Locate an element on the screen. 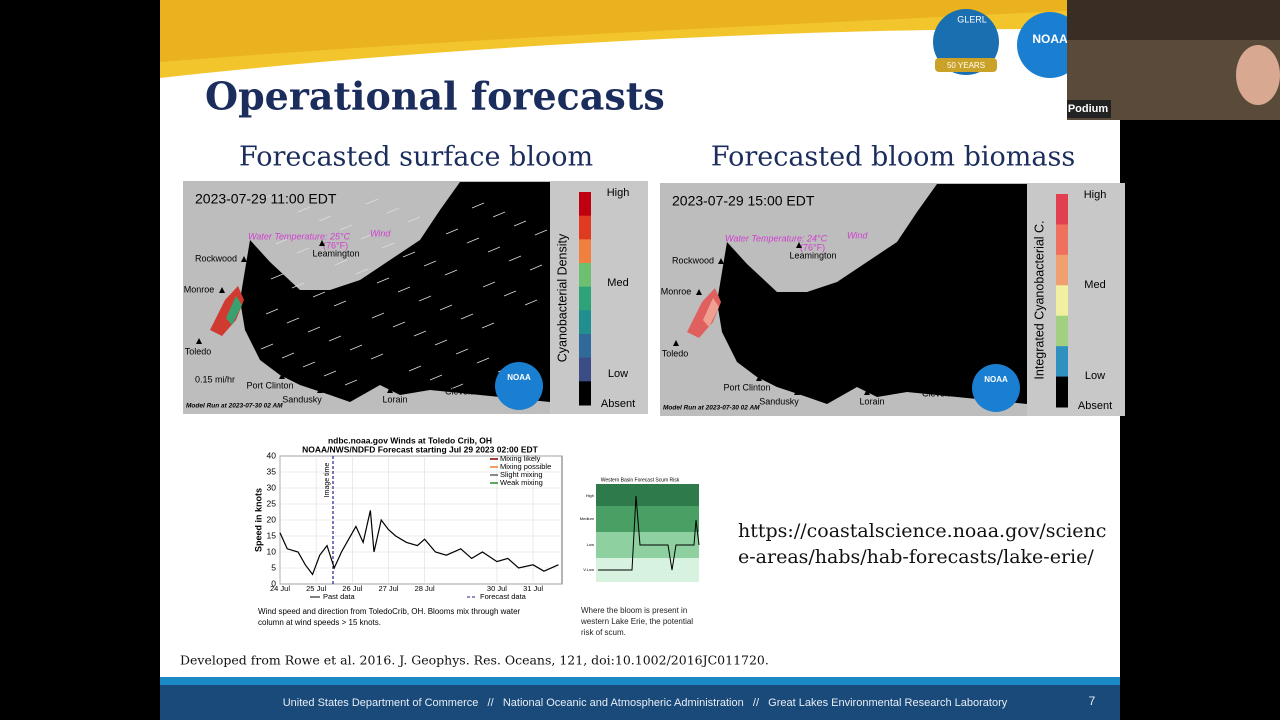 This screenshot has width=1280, height=720. place-label: Rockwood is located at coordinates (216, 258).